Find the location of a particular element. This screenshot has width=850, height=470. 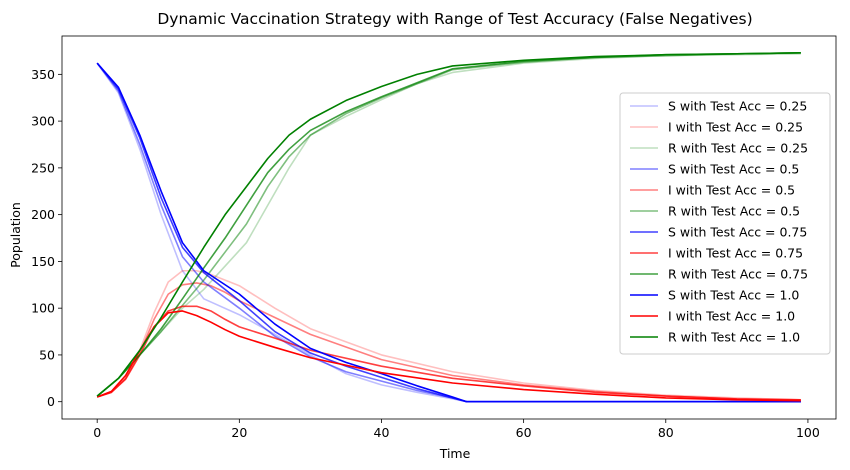

legend-entry-3: S with Test Acc = 0.5 is located at coordinates (733, 169).